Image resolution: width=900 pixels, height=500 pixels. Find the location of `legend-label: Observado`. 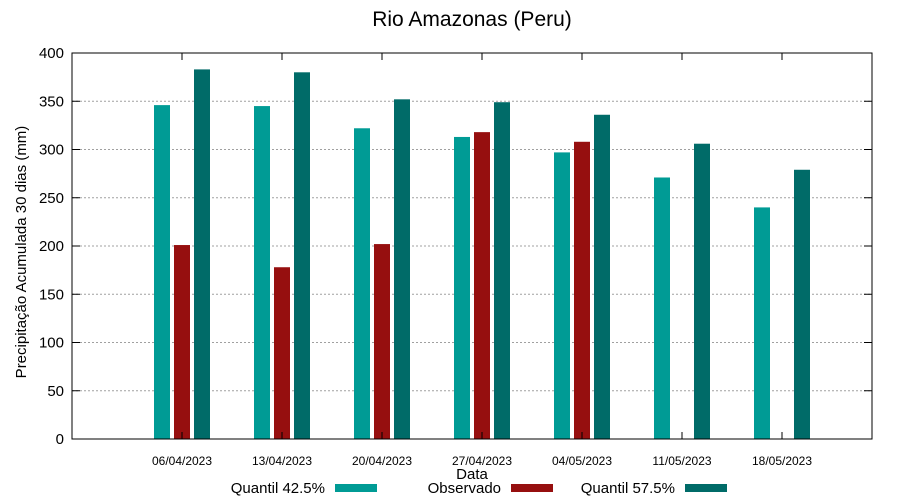

legend-label: Observado is located at coordinates (464, 488).